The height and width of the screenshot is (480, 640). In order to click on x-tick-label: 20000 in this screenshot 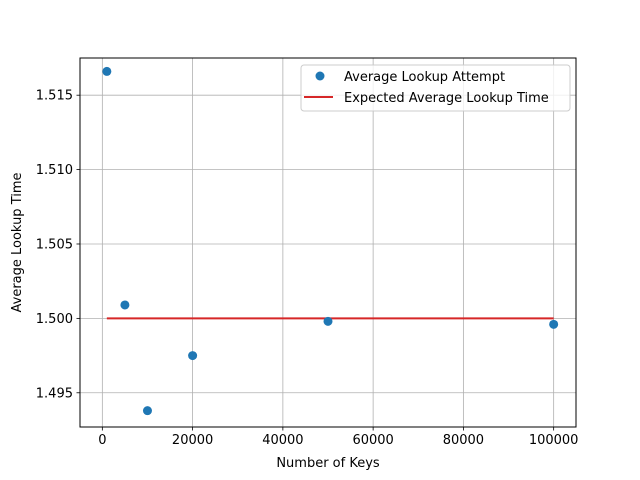, I will do `click(192, 440)`.